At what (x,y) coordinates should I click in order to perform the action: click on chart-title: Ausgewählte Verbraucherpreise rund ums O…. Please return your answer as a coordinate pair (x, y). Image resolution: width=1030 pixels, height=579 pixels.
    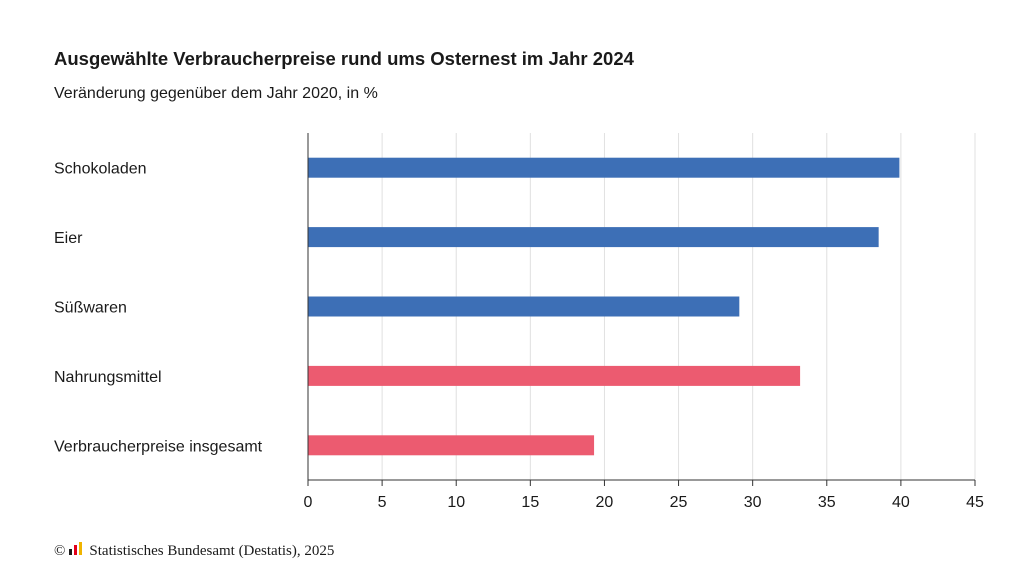
    Looking at the image, I should click on (344, 58).